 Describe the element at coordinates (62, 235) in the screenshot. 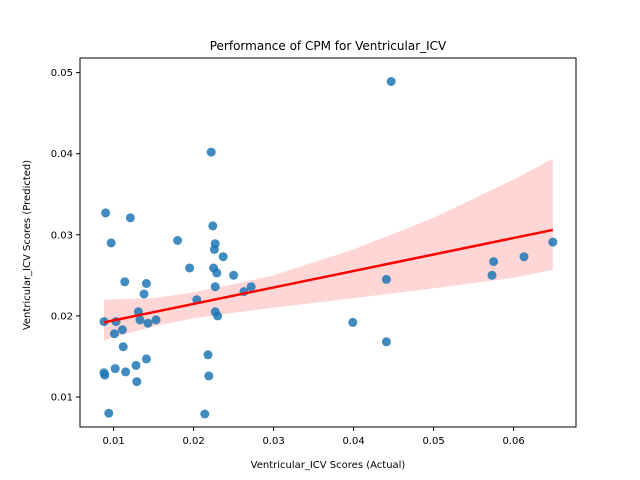

I see `y-tick-label: 0.03` at that location.